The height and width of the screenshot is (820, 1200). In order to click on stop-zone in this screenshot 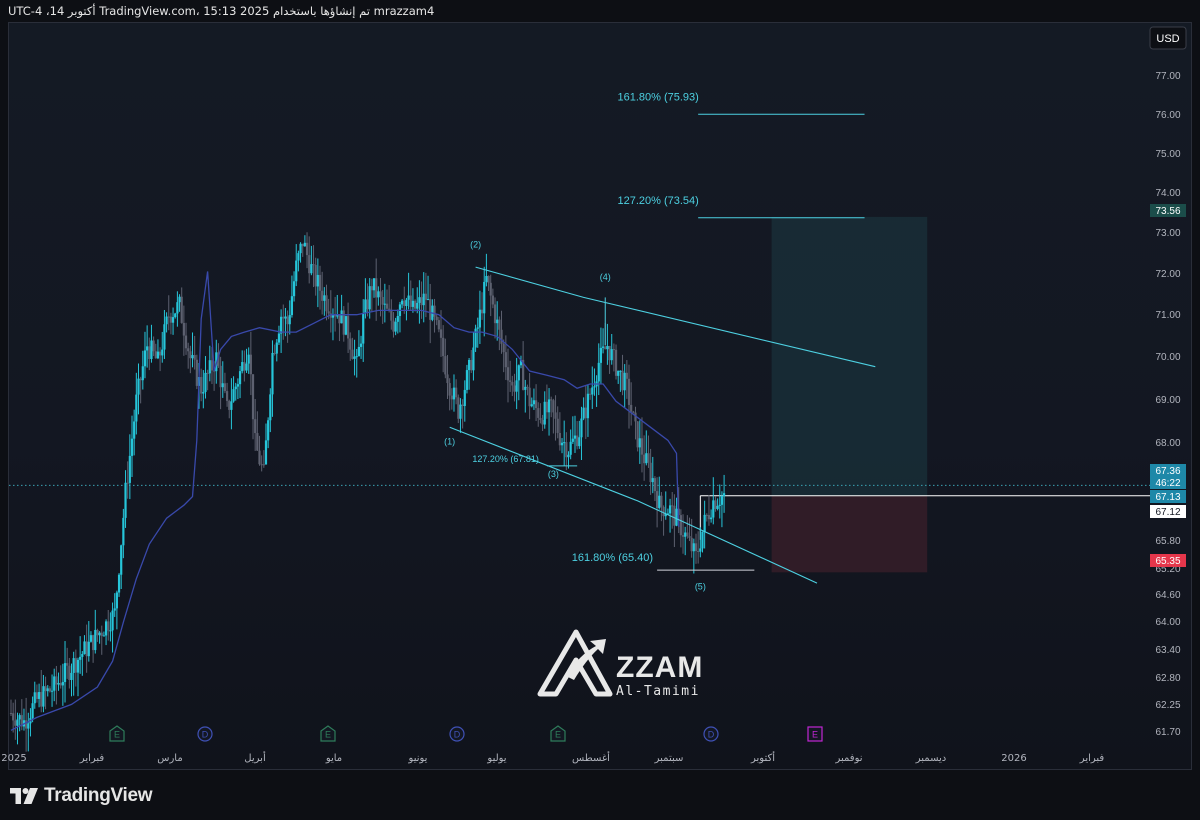, I will do `click(849, 534)`.